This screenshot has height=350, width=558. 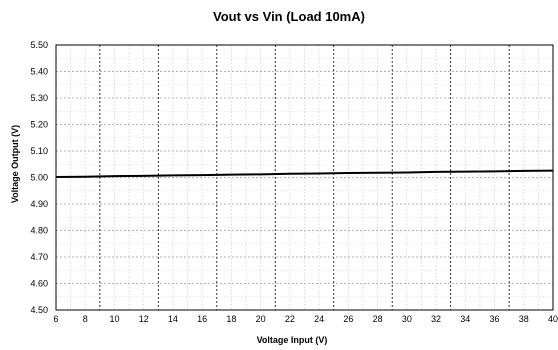 What do you see at coordinates (231, 319) in the screenshot?
I see `x-tick-label: 18` at bounding box center [231, 319].